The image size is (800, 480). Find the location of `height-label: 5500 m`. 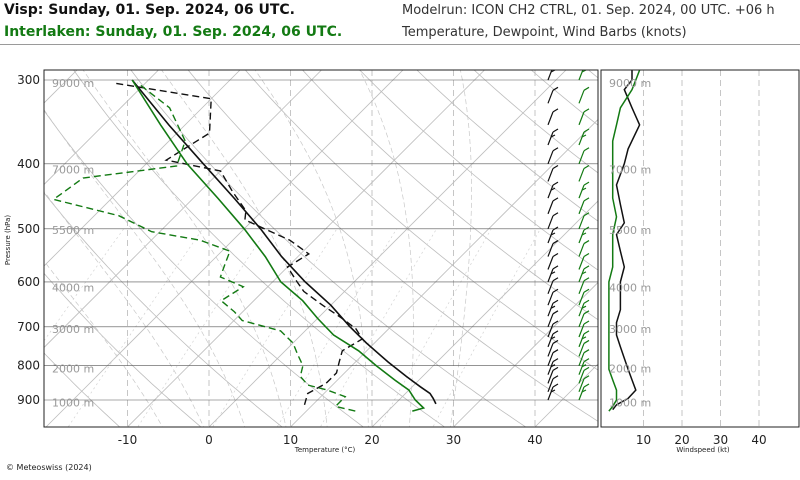

height-label: 5500 m is located at coordinates (73, 230).